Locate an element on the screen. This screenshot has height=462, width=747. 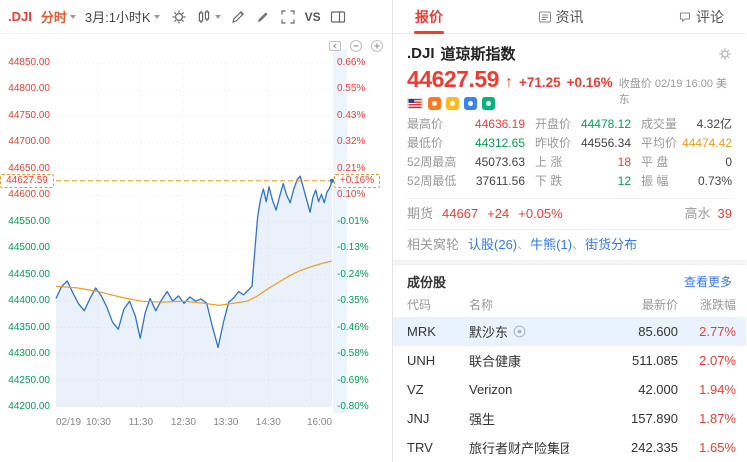
futures-change-percent: +0.05% is located at coordinates (540, 213).